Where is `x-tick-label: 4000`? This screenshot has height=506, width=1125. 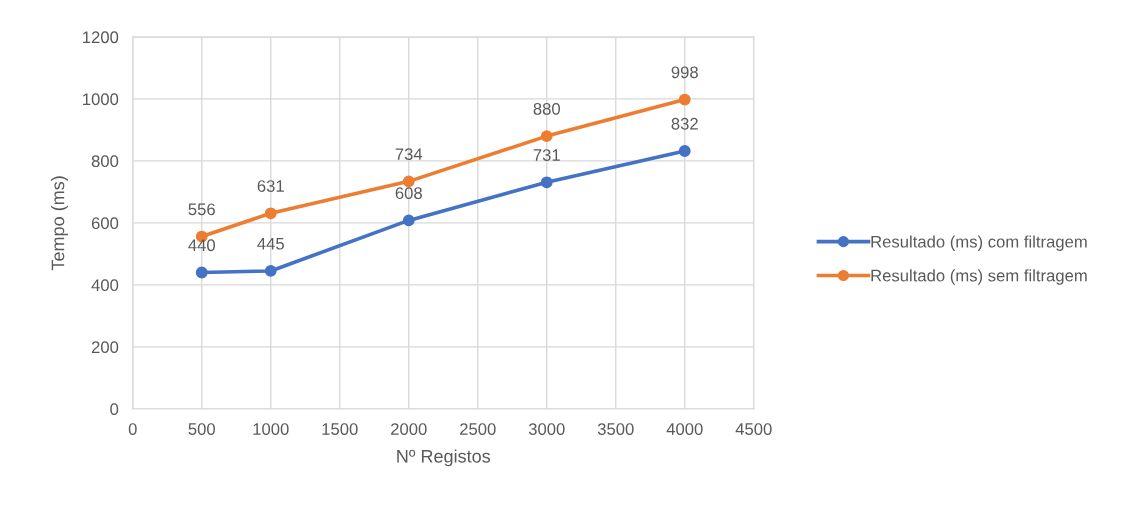
x-tick-label: 4000 is located at coordinates (684, 429).